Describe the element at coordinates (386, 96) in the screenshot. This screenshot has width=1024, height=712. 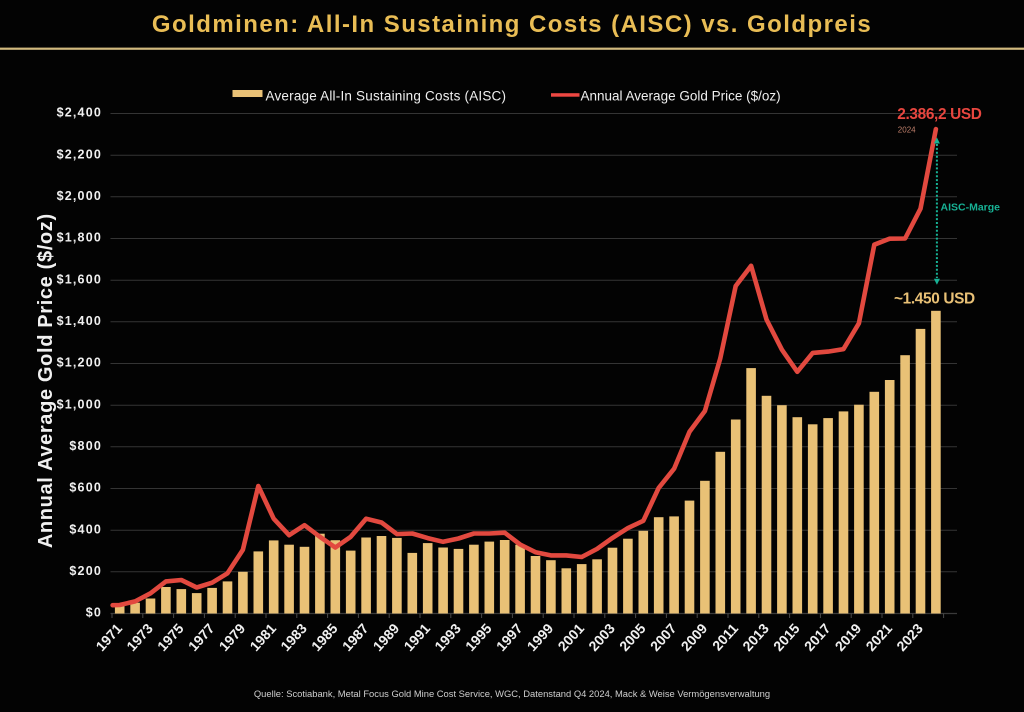
I see `svg-text:Average All-In Sustaining Cost: Average All-In Sustaining Costs (AISC)` at that location.